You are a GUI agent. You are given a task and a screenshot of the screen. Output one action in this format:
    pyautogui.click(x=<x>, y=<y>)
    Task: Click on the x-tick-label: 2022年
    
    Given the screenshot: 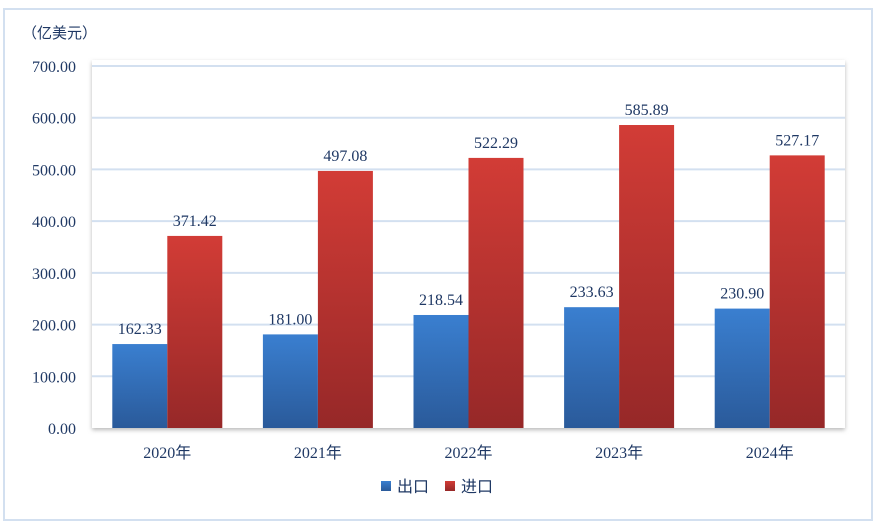 What is the action you would take?
    pyautogui.click(x=468, y=453)
    